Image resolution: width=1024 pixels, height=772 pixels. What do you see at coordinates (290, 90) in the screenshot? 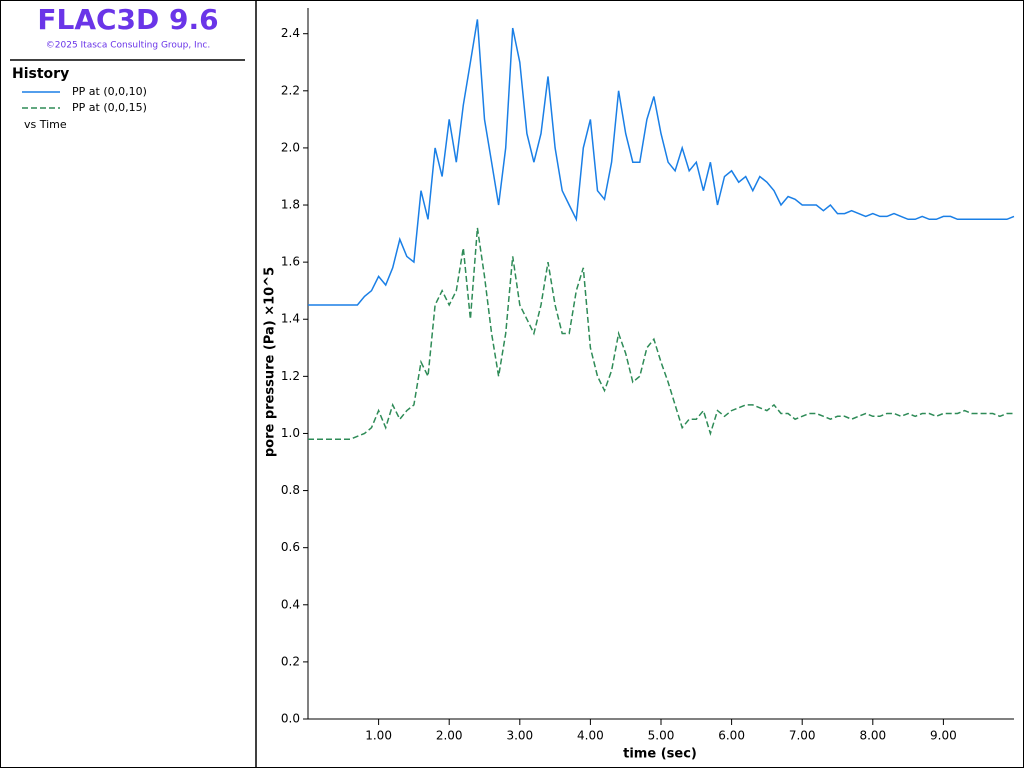
I see `y-tick-label: 2.2` at bounding box center [290, 90].